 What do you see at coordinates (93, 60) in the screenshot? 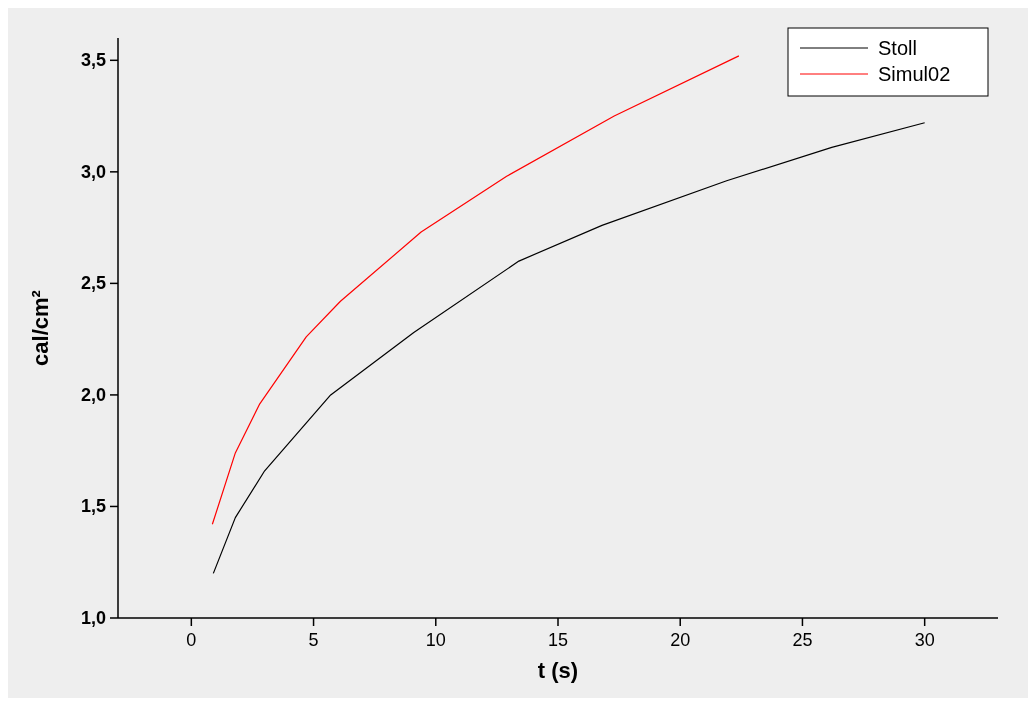
I see `y-tick-label: 3,5` at bounding box center [93, 60].